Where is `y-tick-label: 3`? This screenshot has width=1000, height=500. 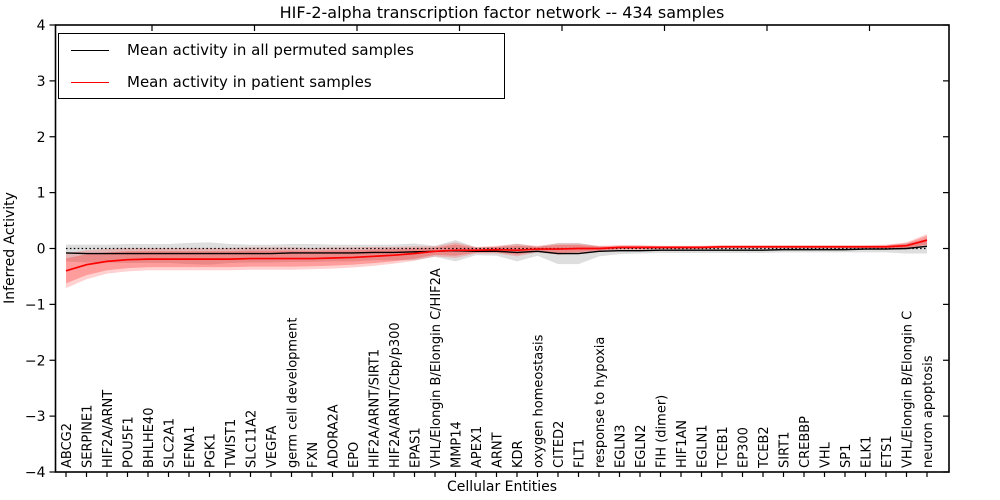
y-tick-label: 3 is located at coordinates (41, 82).